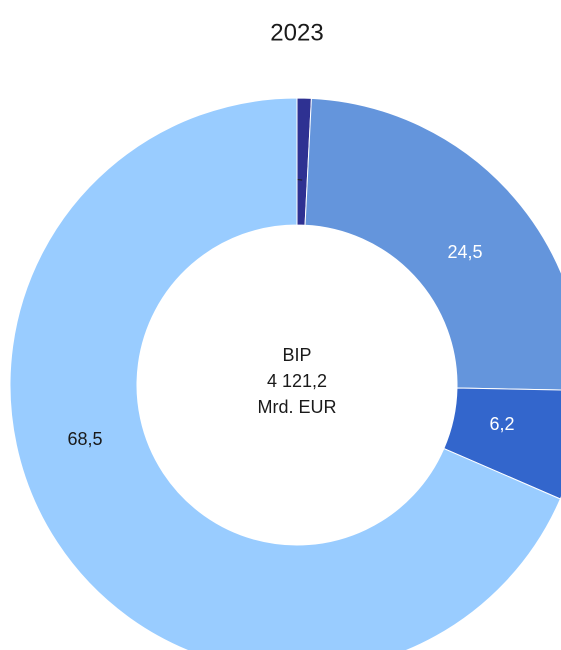 The height and width of the screenshot is (650, 561). I want to click on data-label: 68,5, so click(84, 439).